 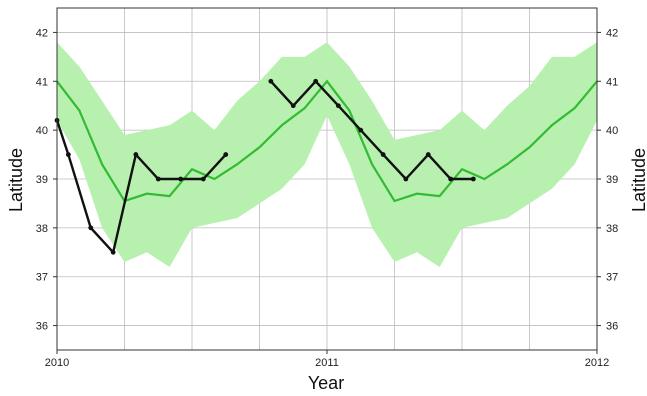 I want to click on y-tick-label-left: 38, so click(x=42, y=229).